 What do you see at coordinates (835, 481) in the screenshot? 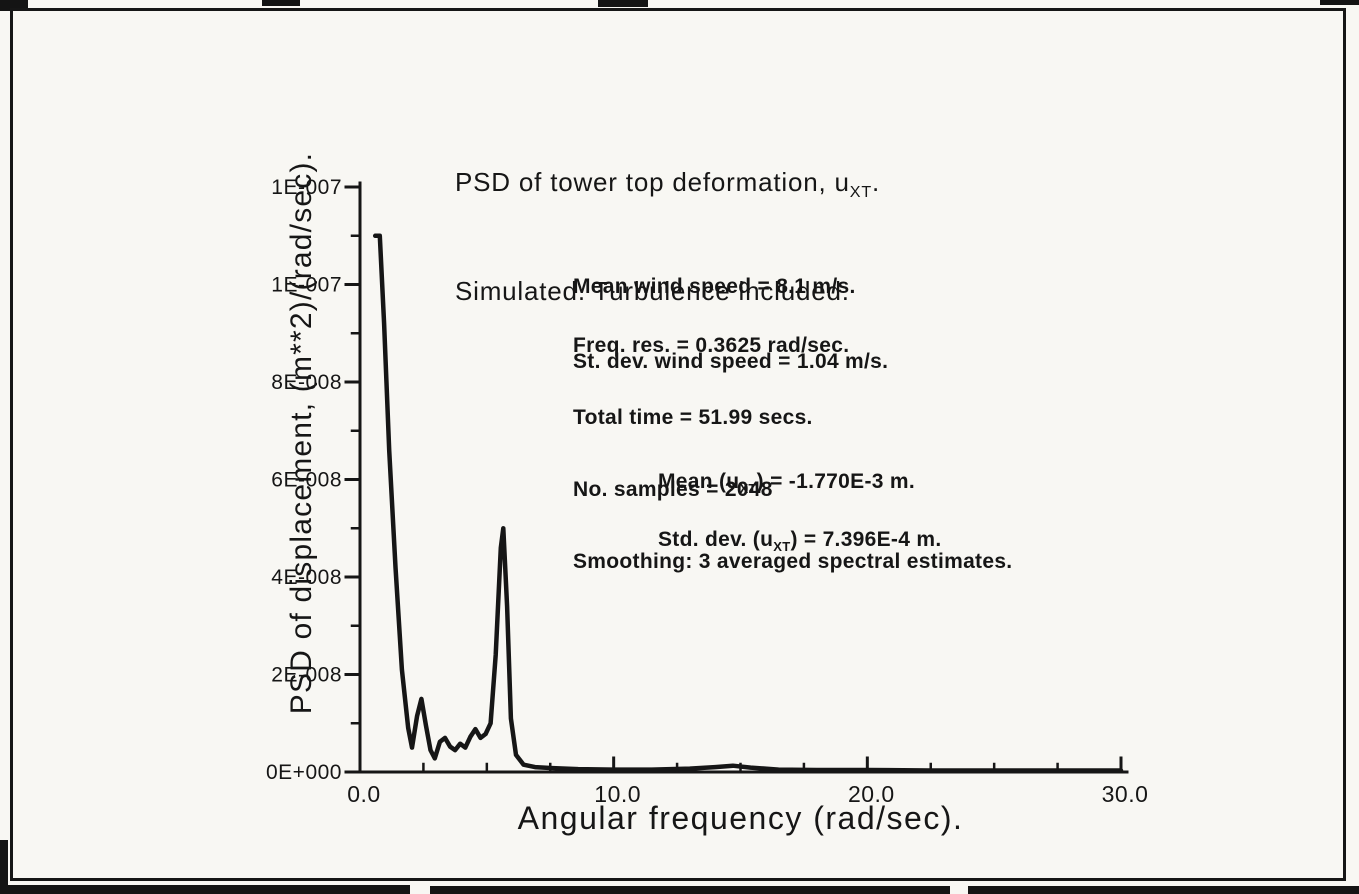
I see `annotation-text: ) = -1.770E-3 m.` at bounding box center [835, 481].